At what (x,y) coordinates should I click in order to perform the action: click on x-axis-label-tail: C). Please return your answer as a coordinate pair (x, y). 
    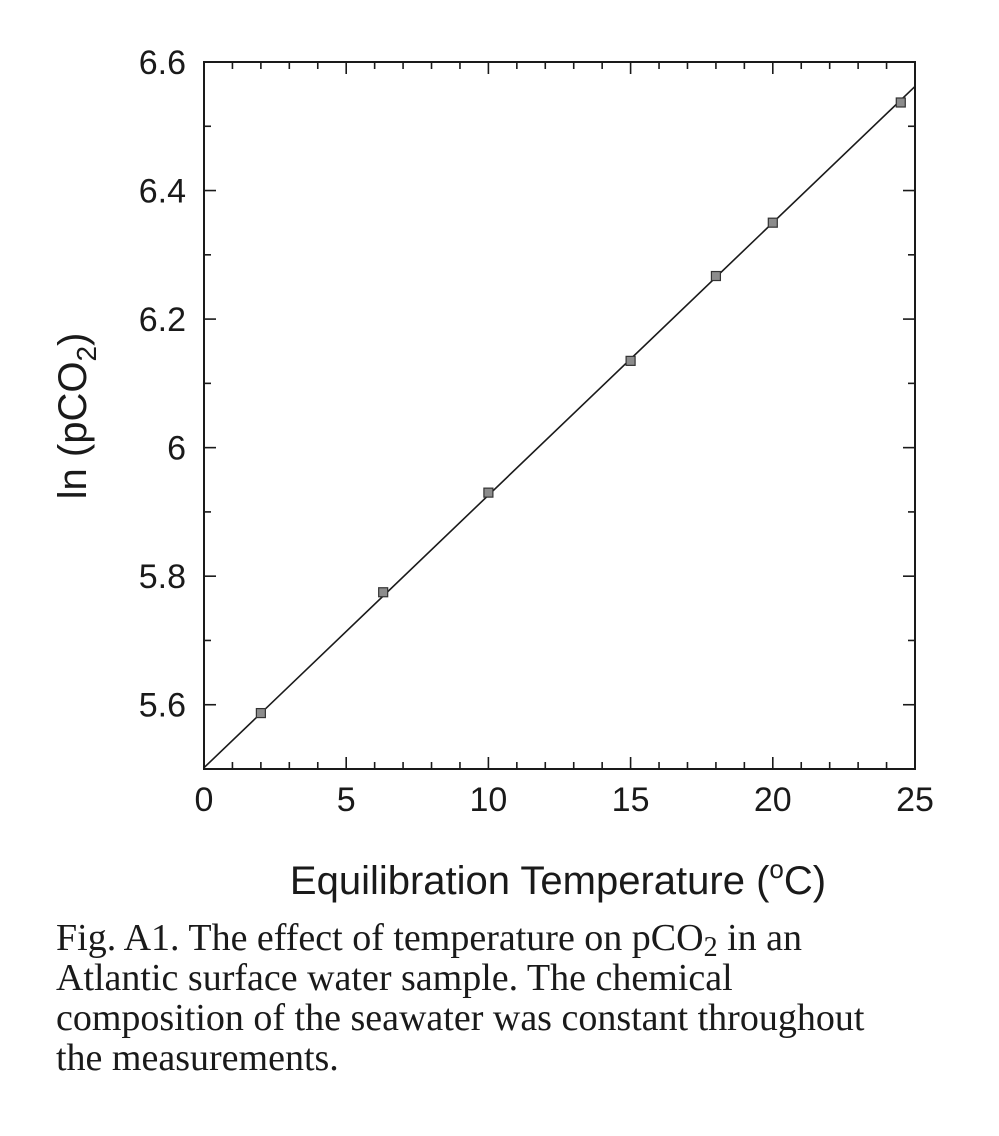
    Looking at the image, I should click on (805, 881).